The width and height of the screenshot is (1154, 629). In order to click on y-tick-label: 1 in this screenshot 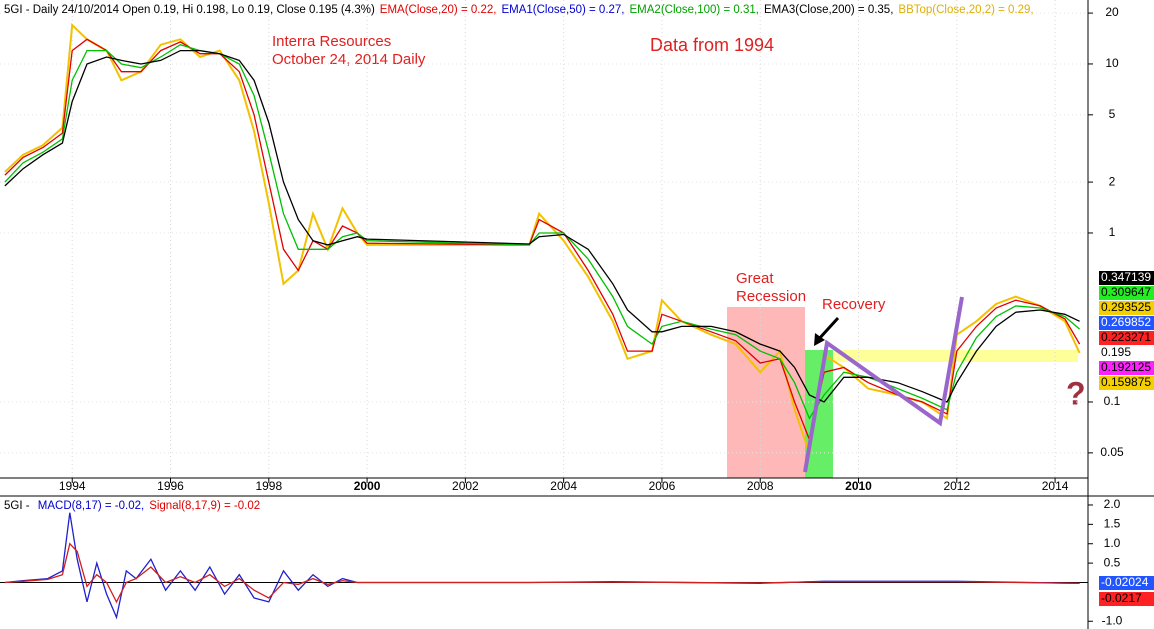, I will do `click(1112, 232)`.